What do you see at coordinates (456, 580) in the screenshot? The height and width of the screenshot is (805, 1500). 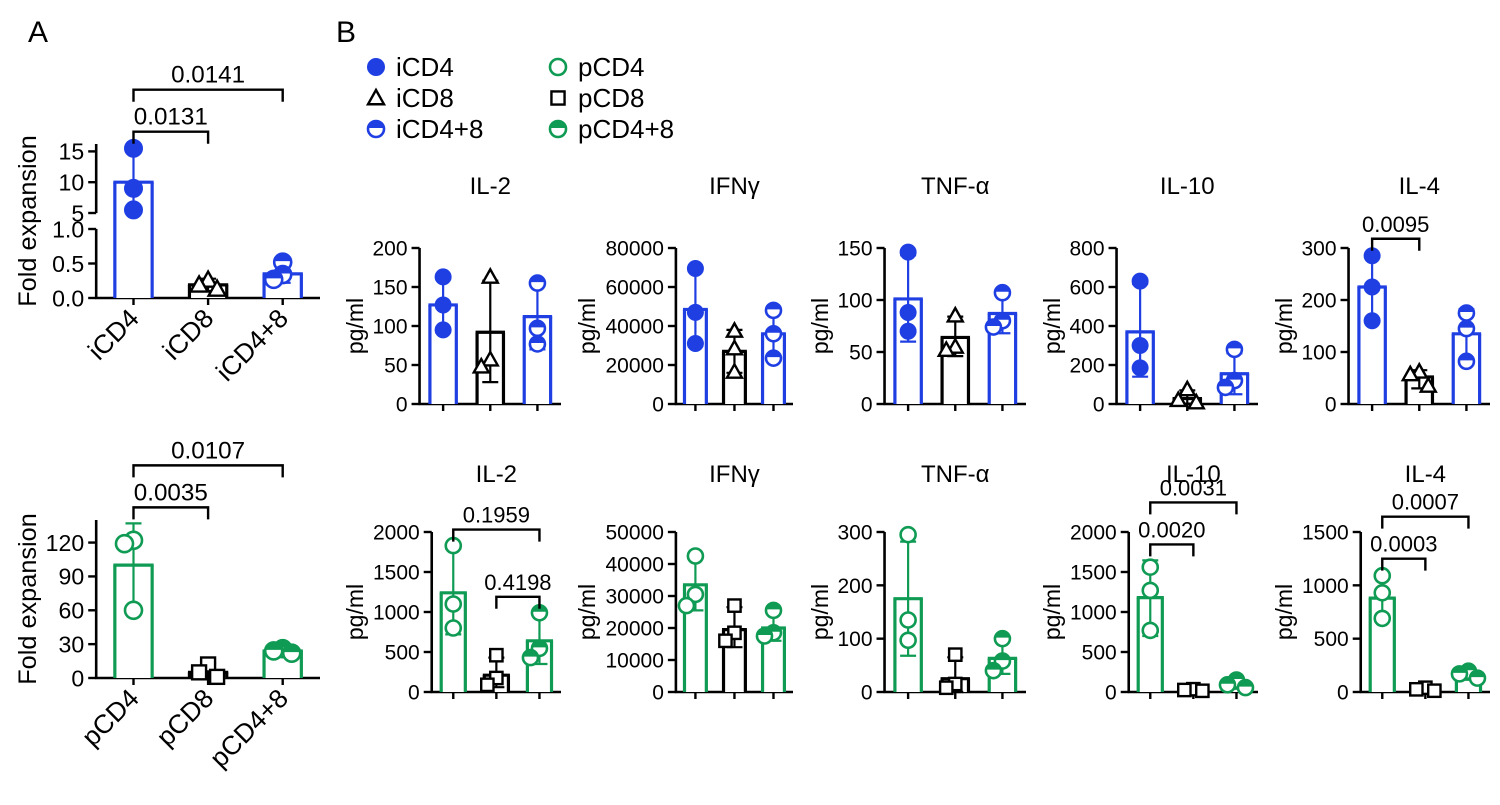 I see `chart-b_bot_il2: 0 500 1000 1500 2000 pg/ml IL-2 0.1959 0.4198` at bounding box center [456, 580].